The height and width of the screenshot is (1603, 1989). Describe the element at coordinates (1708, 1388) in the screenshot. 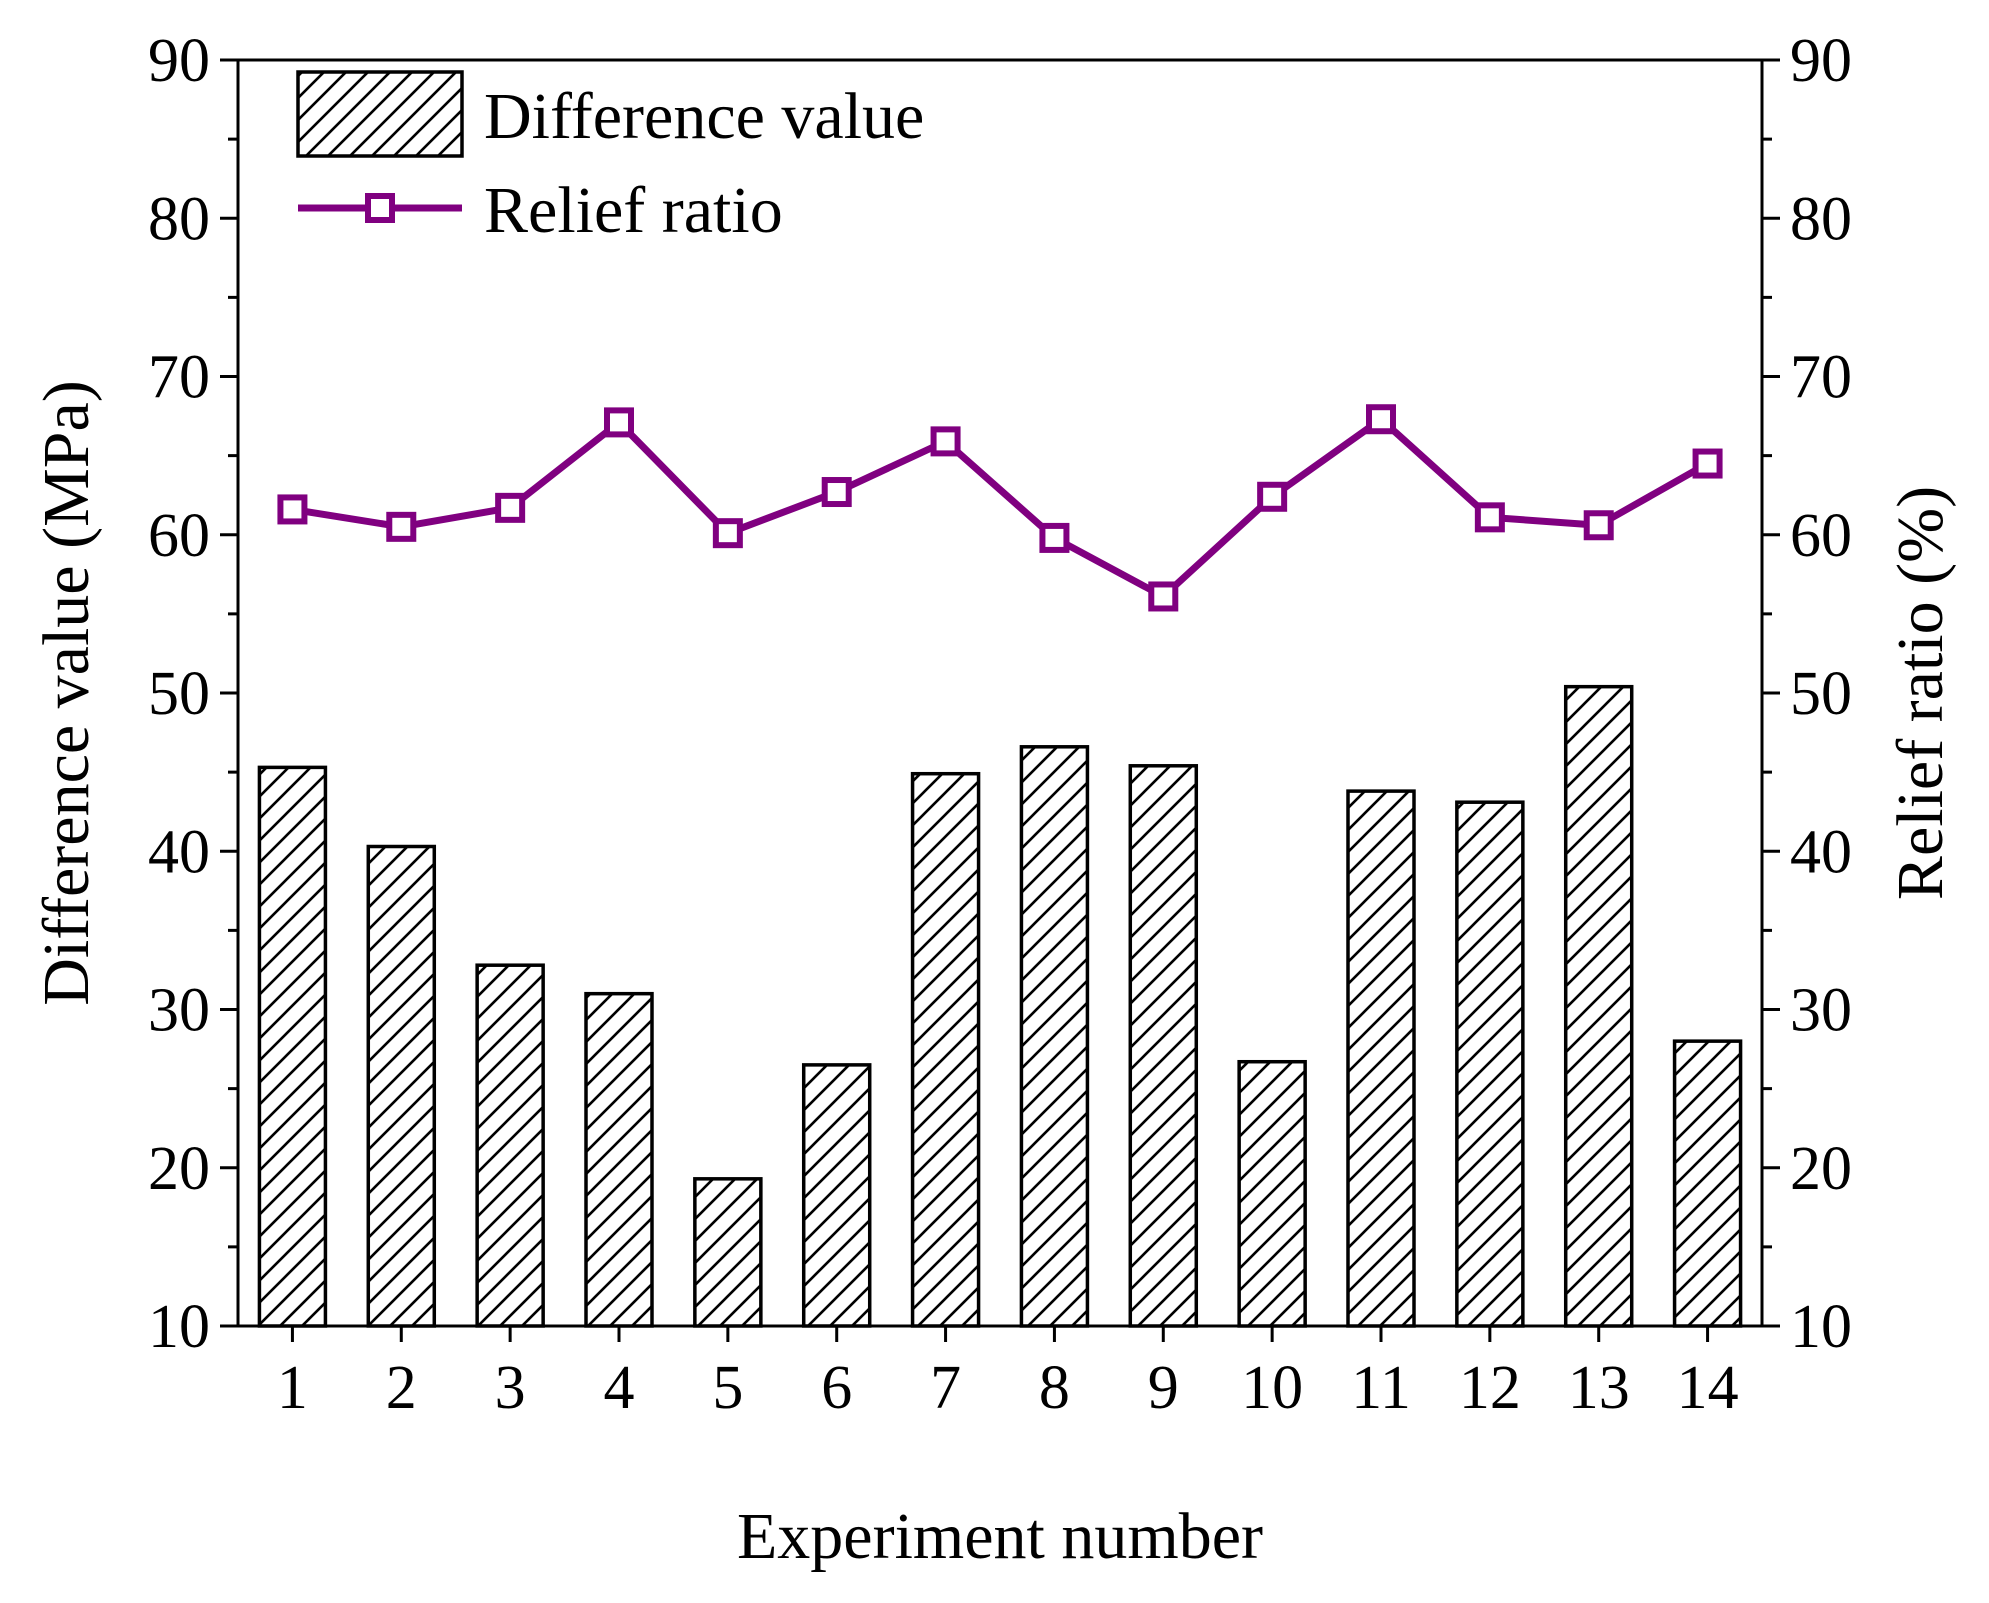

I see `x-tick-label-14: 14` at that location.